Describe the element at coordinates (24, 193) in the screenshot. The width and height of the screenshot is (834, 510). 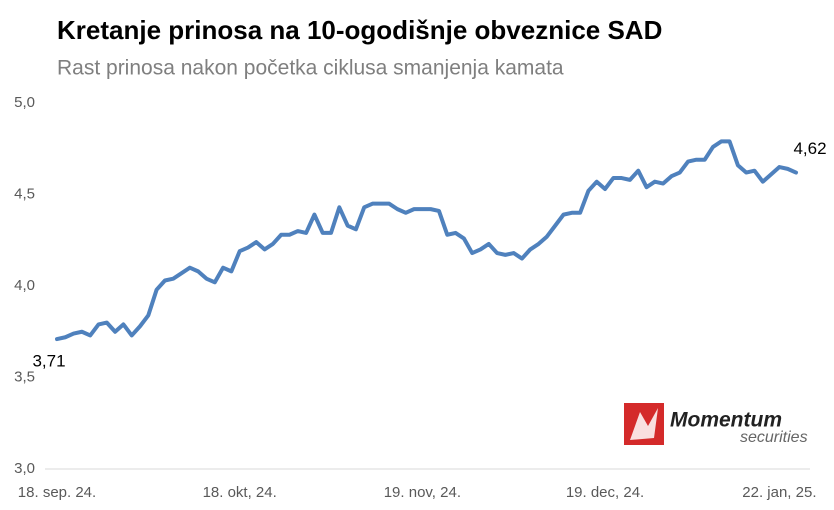
I see `y-tick-label: 4,5` at that location.